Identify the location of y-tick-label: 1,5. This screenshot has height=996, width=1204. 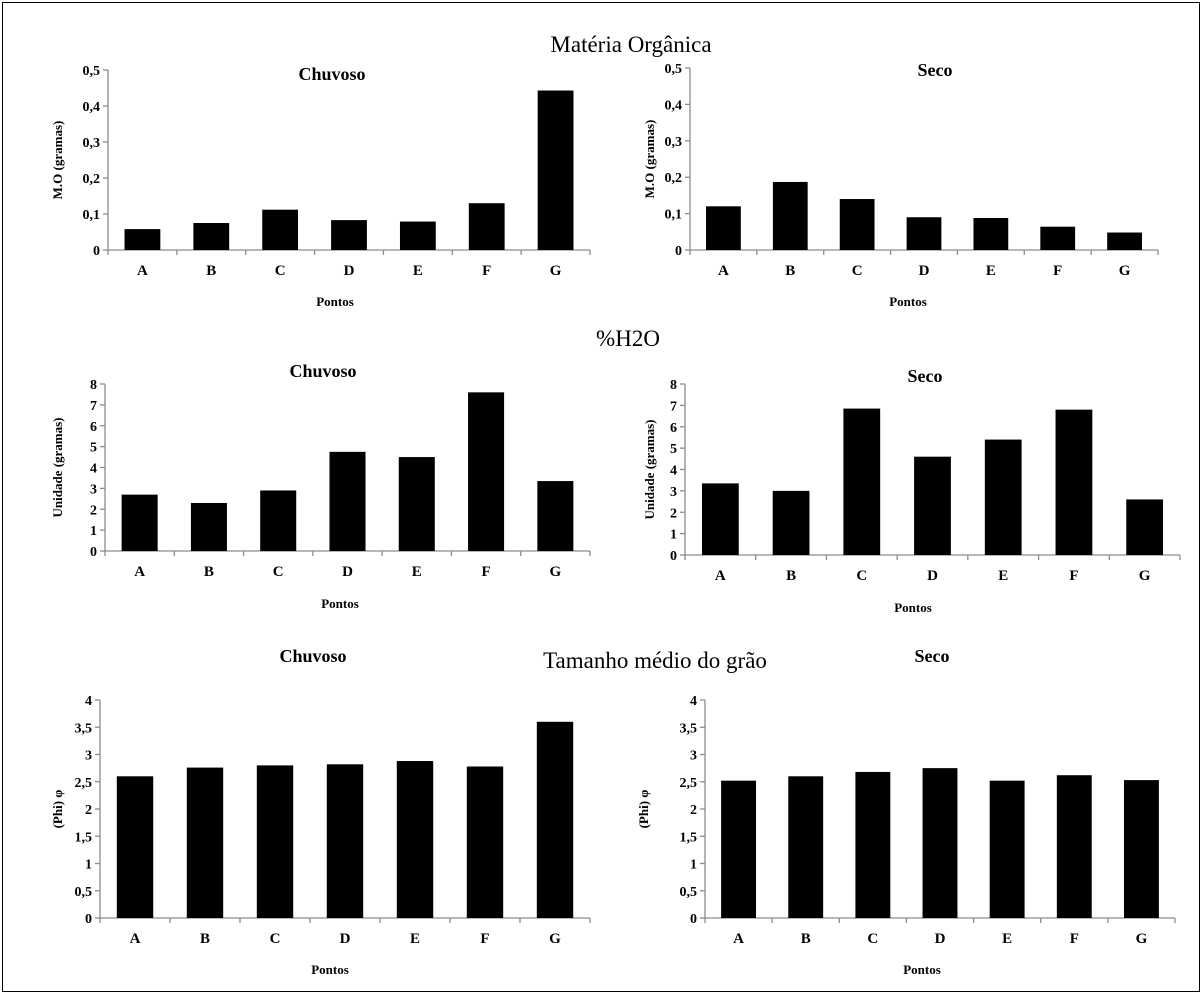
(689, 837).